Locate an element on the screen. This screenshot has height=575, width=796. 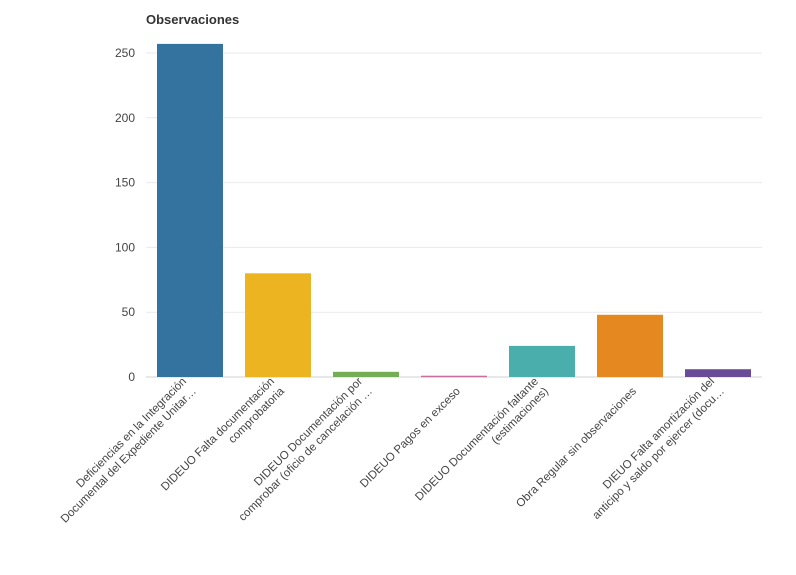
x-tick-label-line: DIDEUO Documentación faltante is located at coordinates (477, 440).